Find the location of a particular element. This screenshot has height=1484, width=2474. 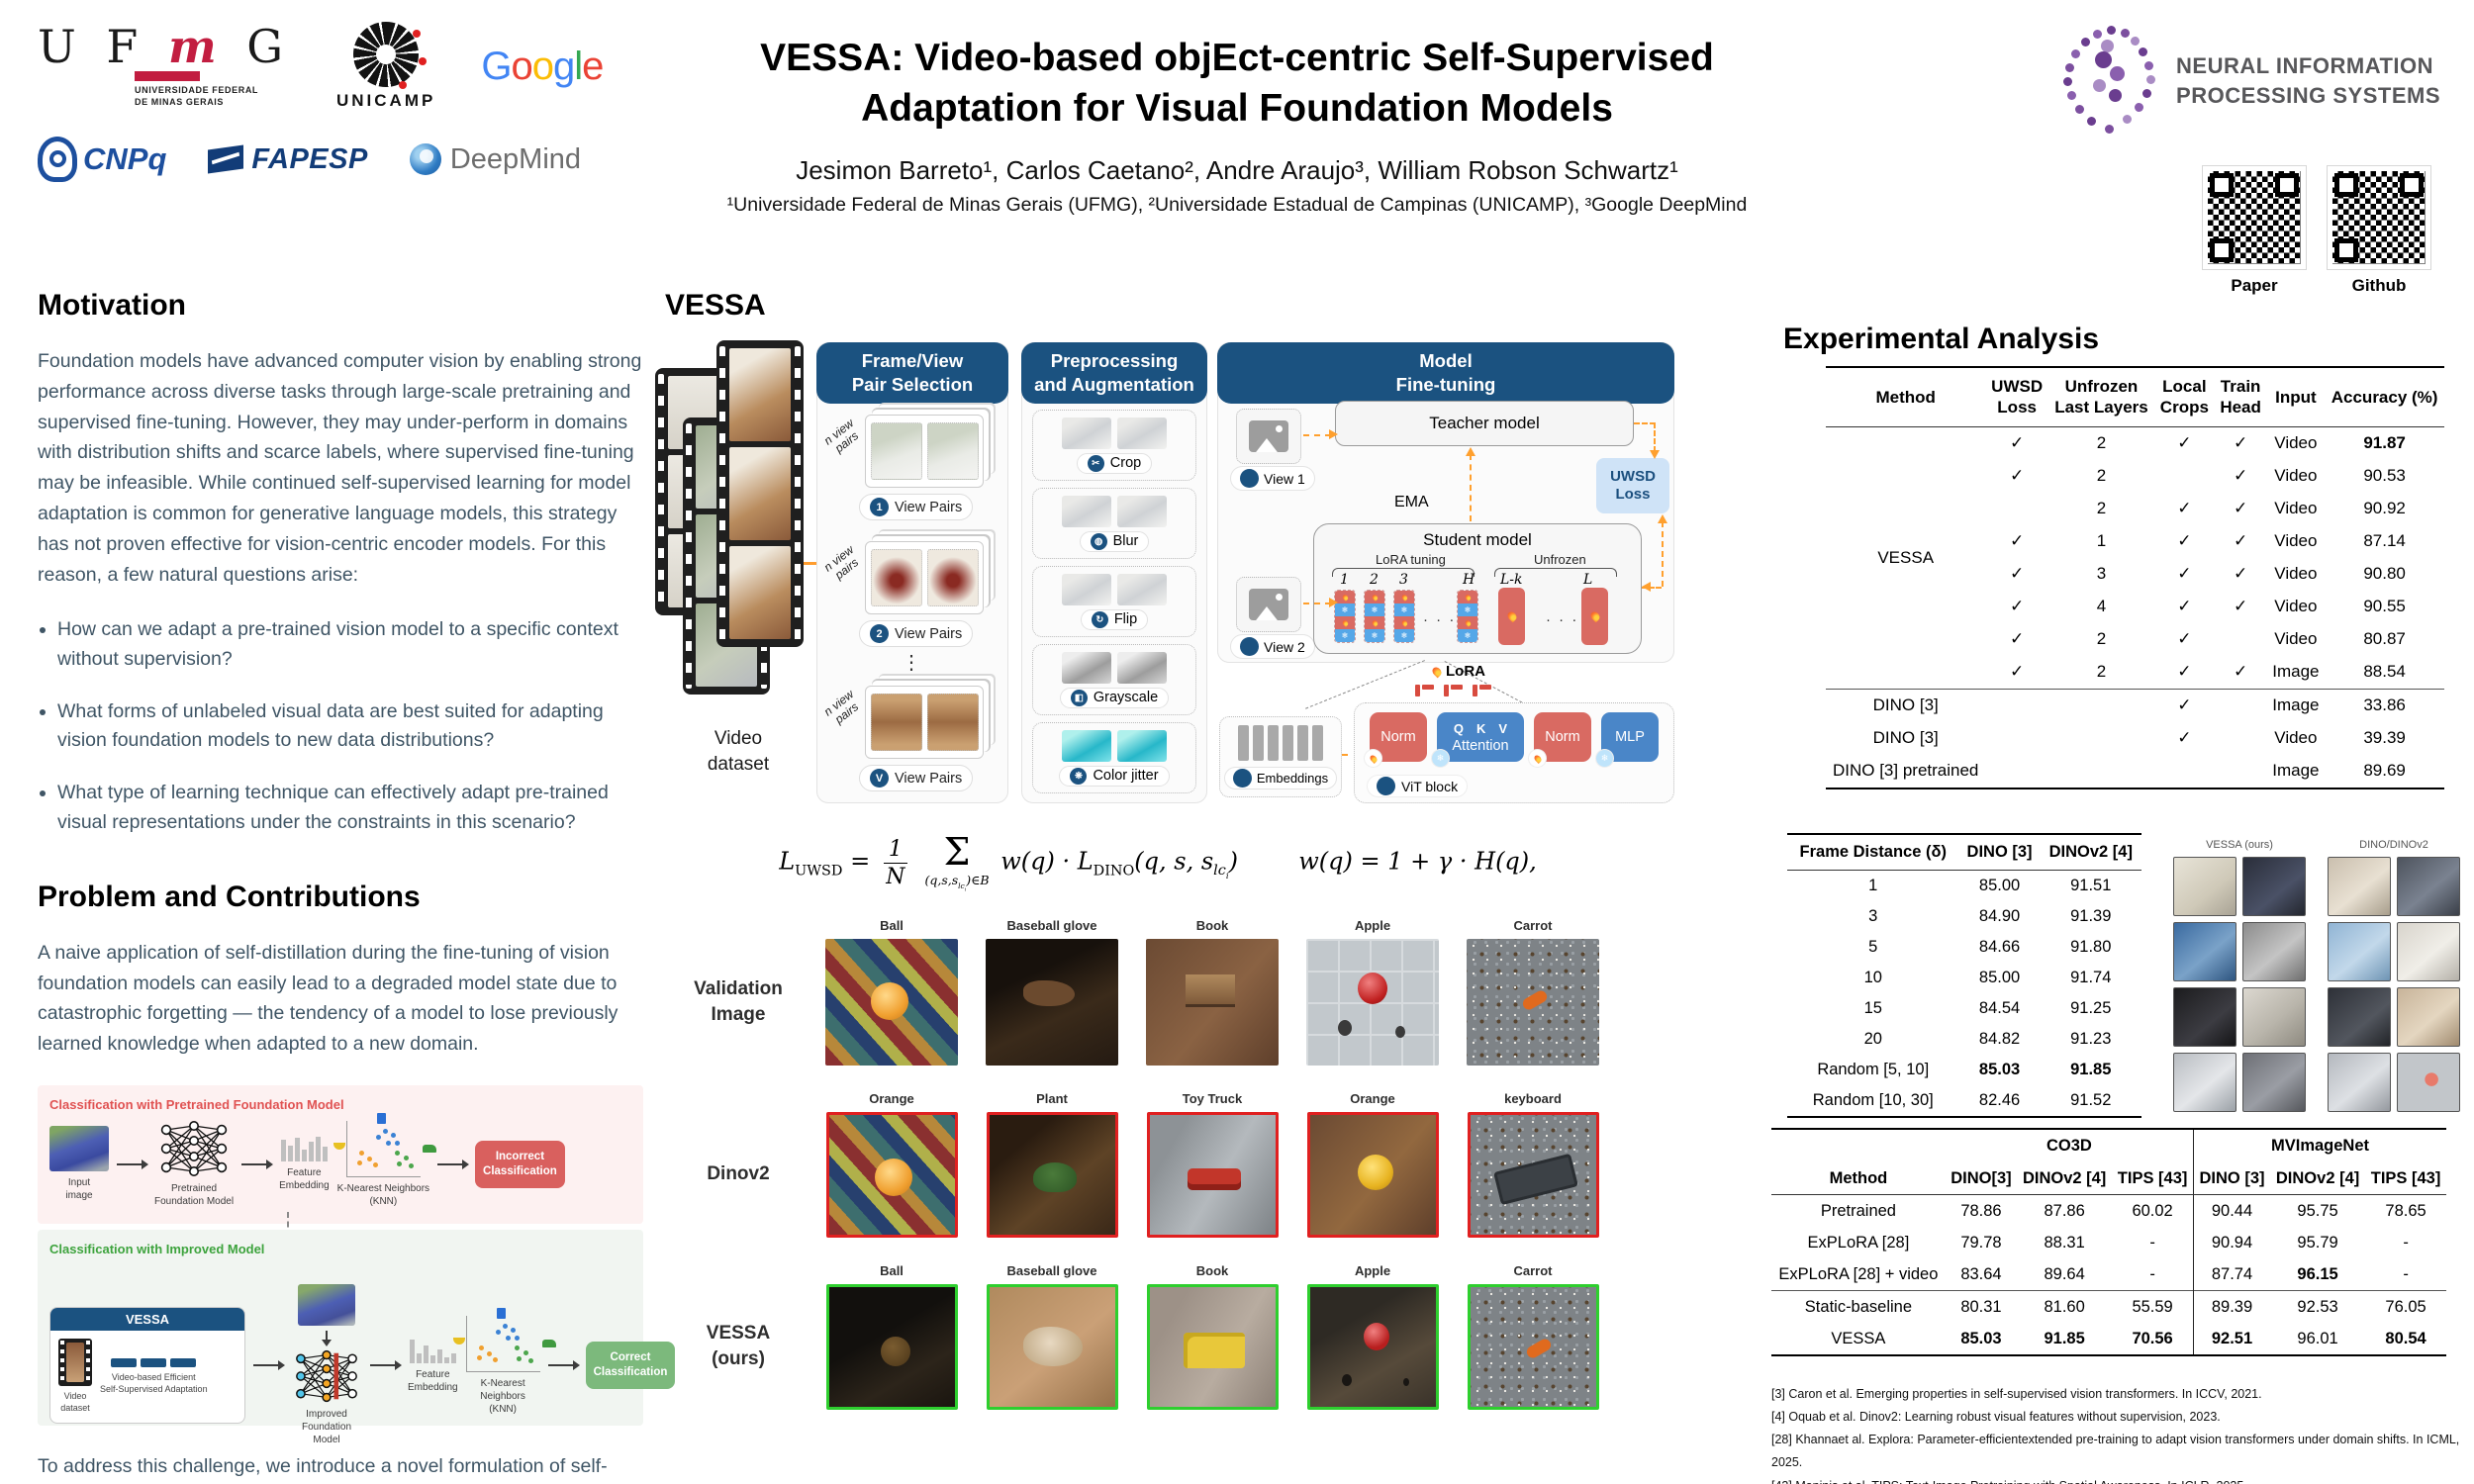

neurips-logo: NEURAL INFORMATION PROCESSING SYSTEMS is located at coordinates (2251, 81).